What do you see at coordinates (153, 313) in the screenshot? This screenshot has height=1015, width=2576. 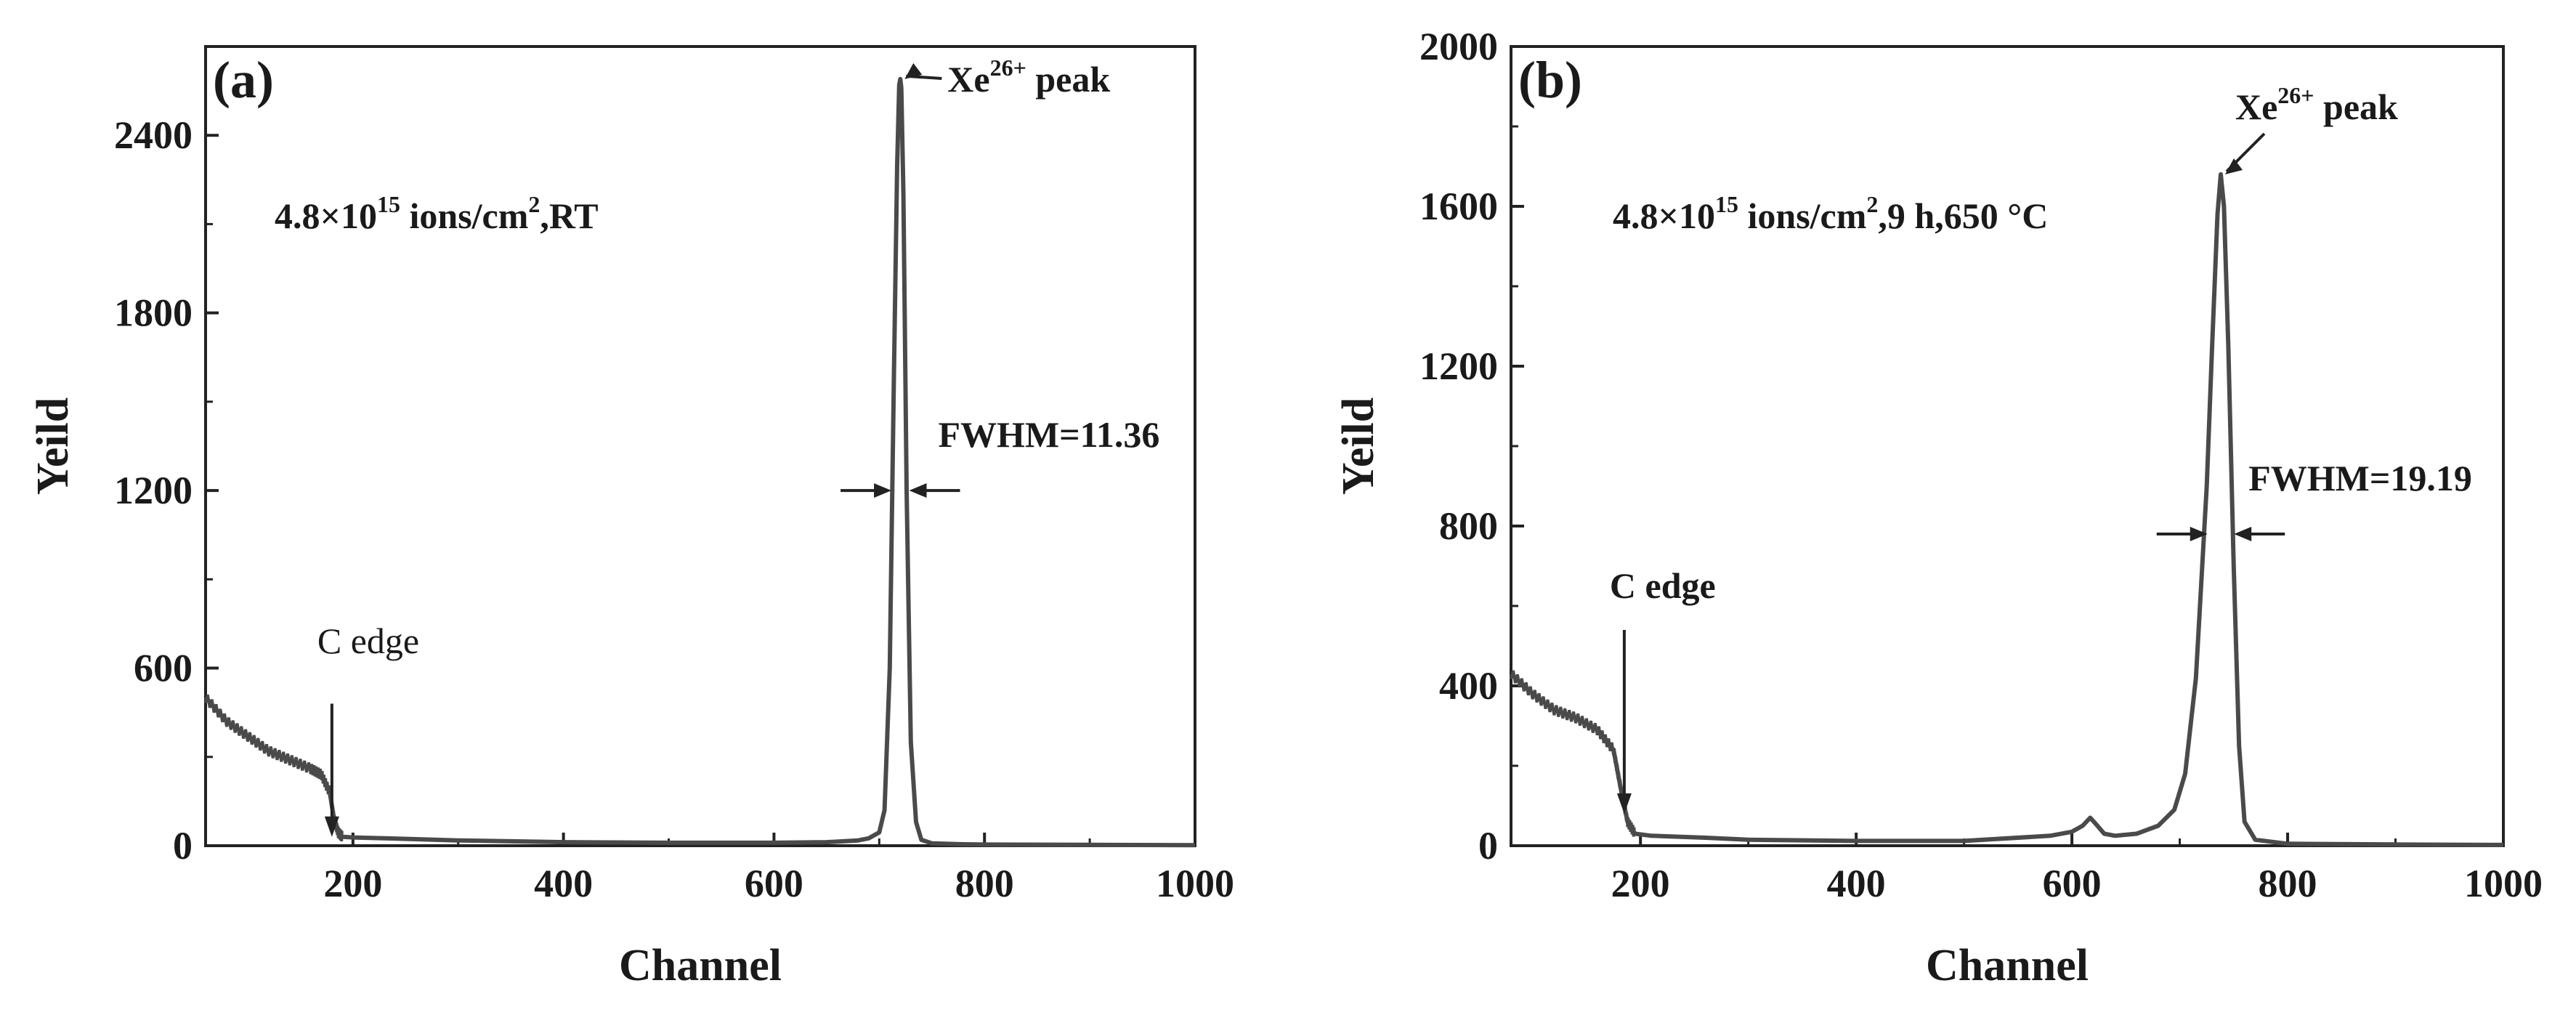 I see `y-tick-label: 1800` at bounding box center [153, 313].